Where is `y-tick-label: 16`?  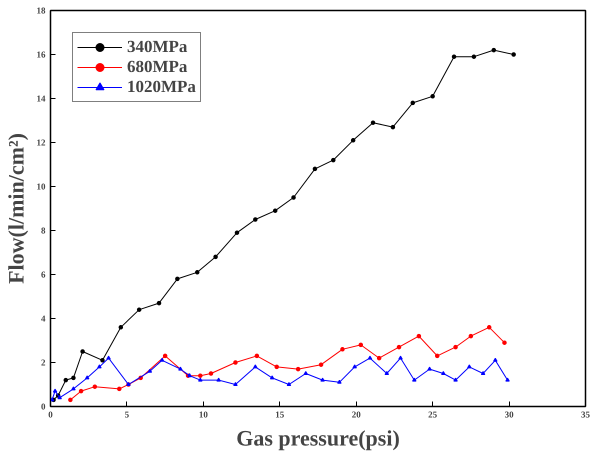 y-tick-label: 16 is located at coordinates (41, 55).